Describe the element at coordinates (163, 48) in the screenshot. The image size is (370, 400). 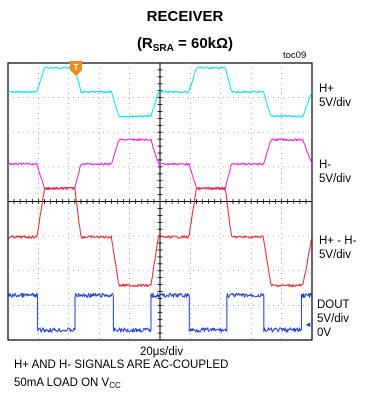
I see `subtitle-subscript: SRA` at that location.